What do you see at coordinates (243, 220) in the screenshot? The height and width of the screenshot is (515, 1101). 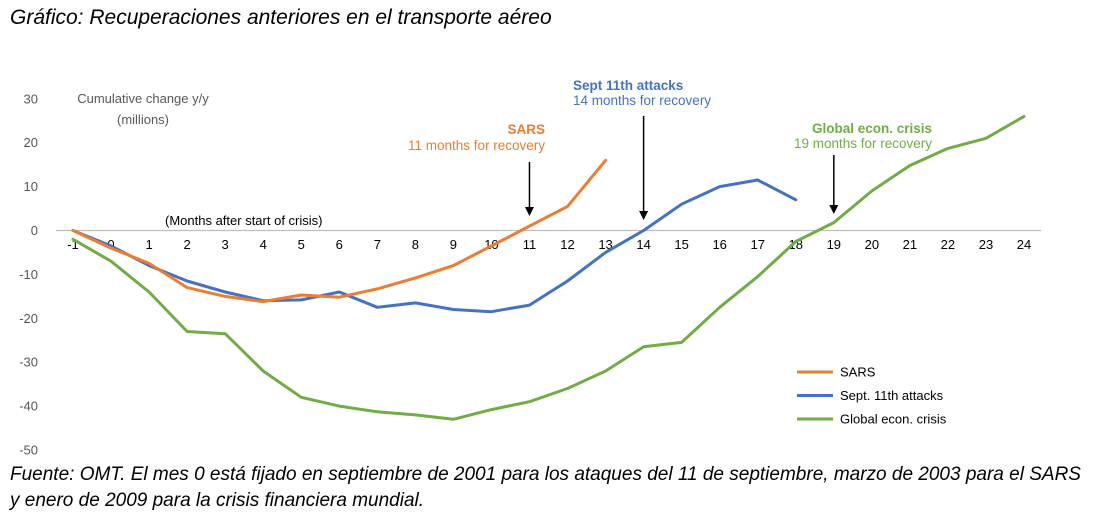 I see `x-axis-label: (Months after start of crisis)` at bounding box center [243, 220].